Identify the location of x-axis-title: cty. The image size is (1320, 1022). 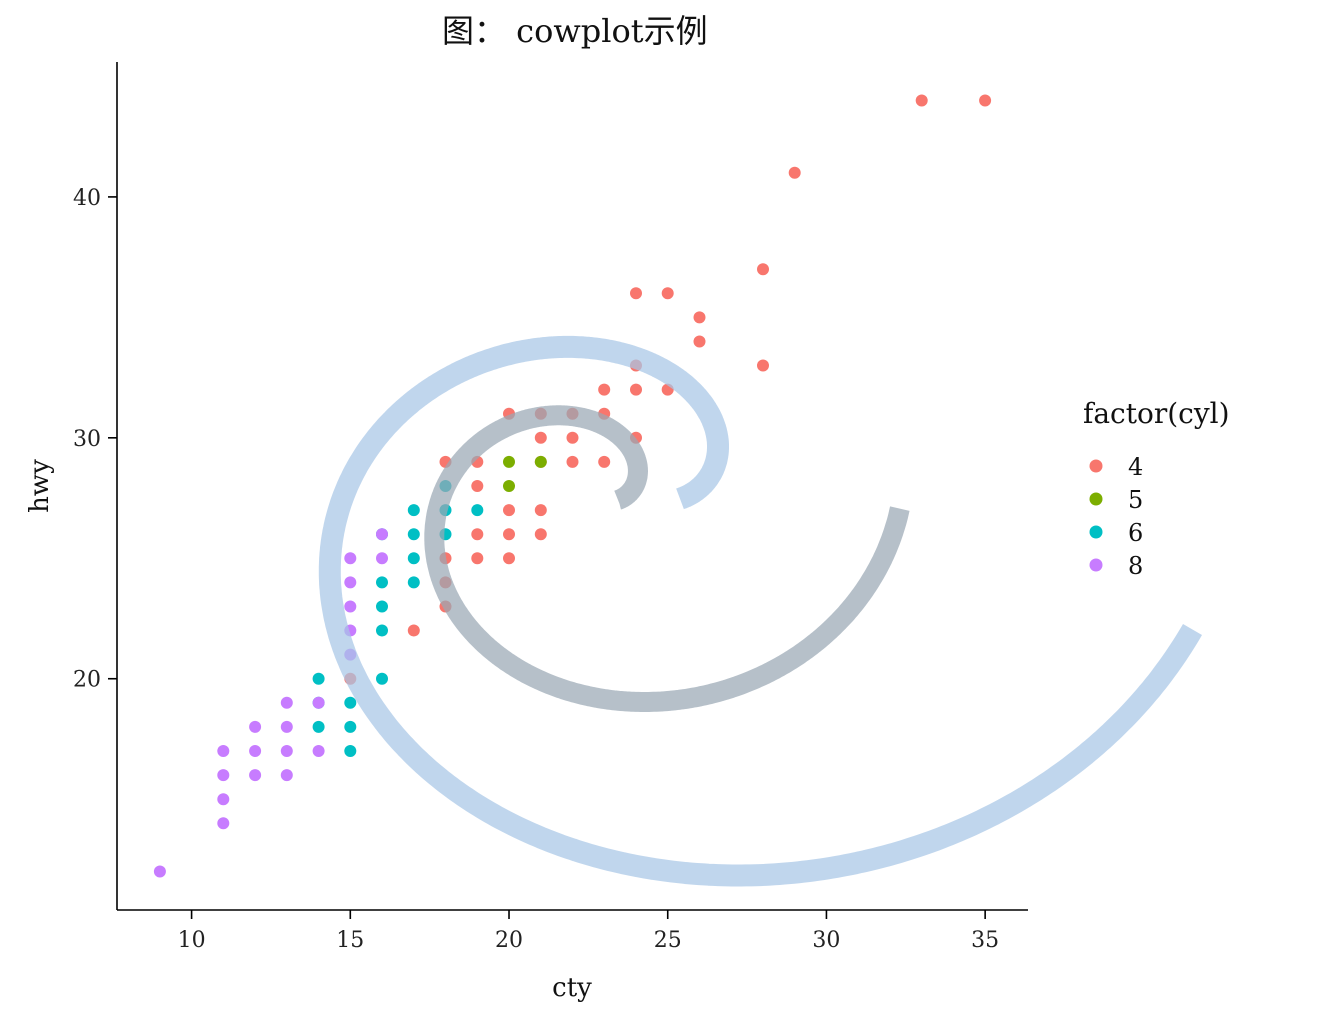
(572, 988).